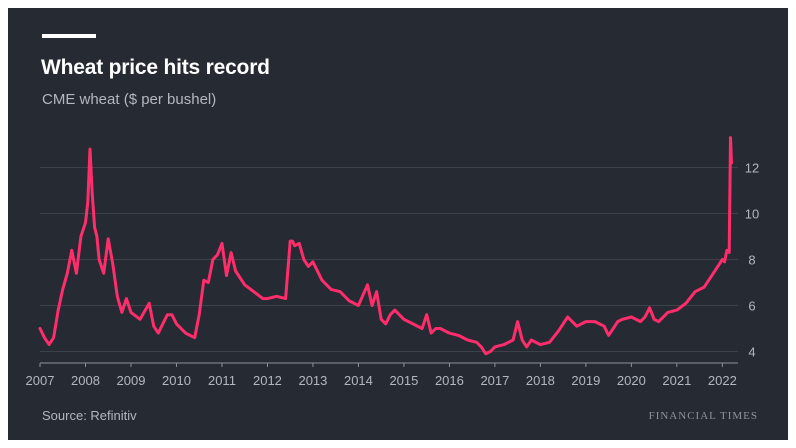 The height and width of the screenshot is (448, 796). Describe the element at coordinates (751, 352) in the screenshot. I see `y-tick-label: 4` at that location.